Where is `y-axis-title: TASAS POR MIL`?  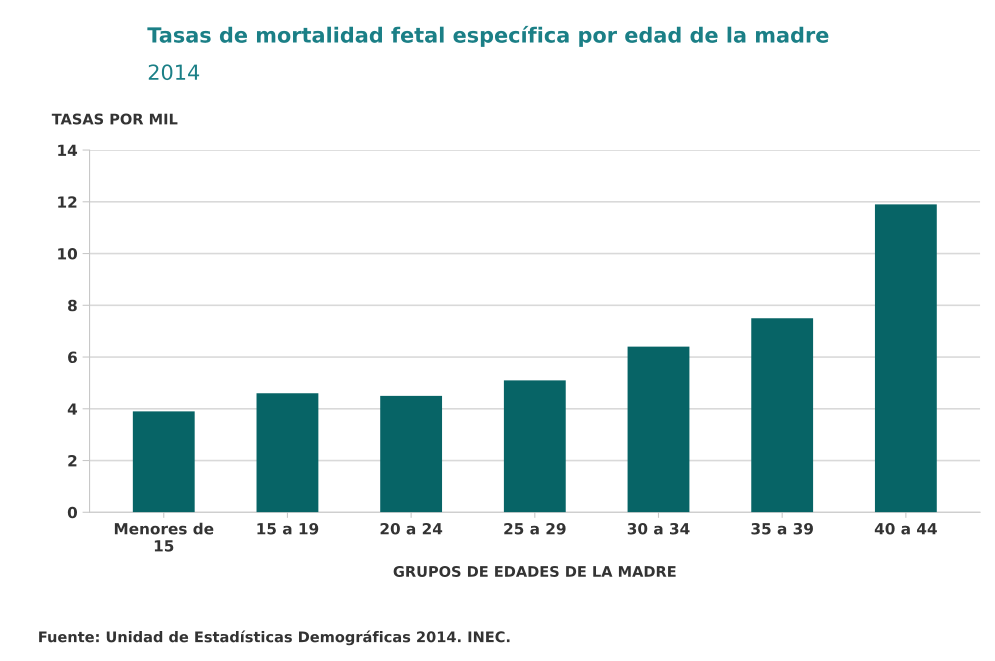
y-axis-title: TASAS POR MIL is located at coordinates (115, 119).